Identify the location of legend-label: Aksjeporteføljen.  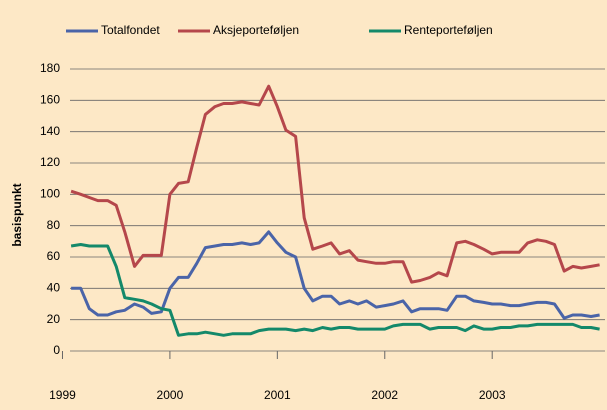
(256, 30).